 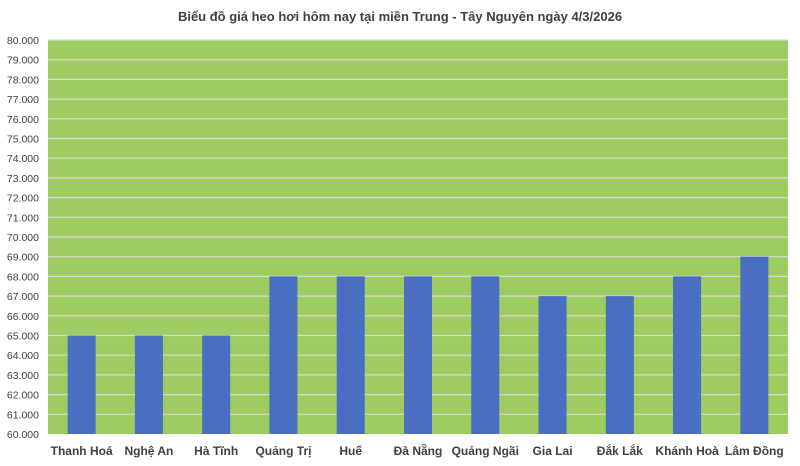 I want to click on y-tick-label: 64.000, so click(x=23, y=356).